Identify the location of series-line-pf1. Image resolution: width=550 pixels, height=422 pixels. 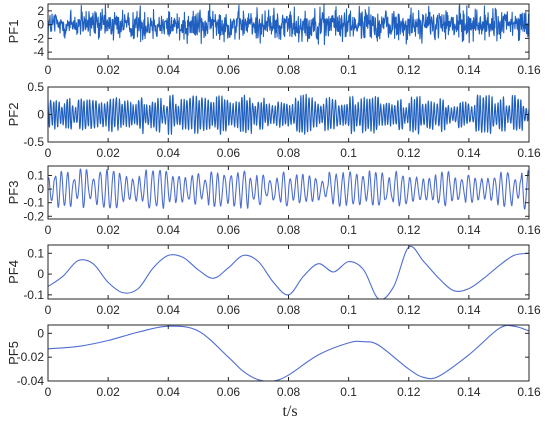
(288, 25).